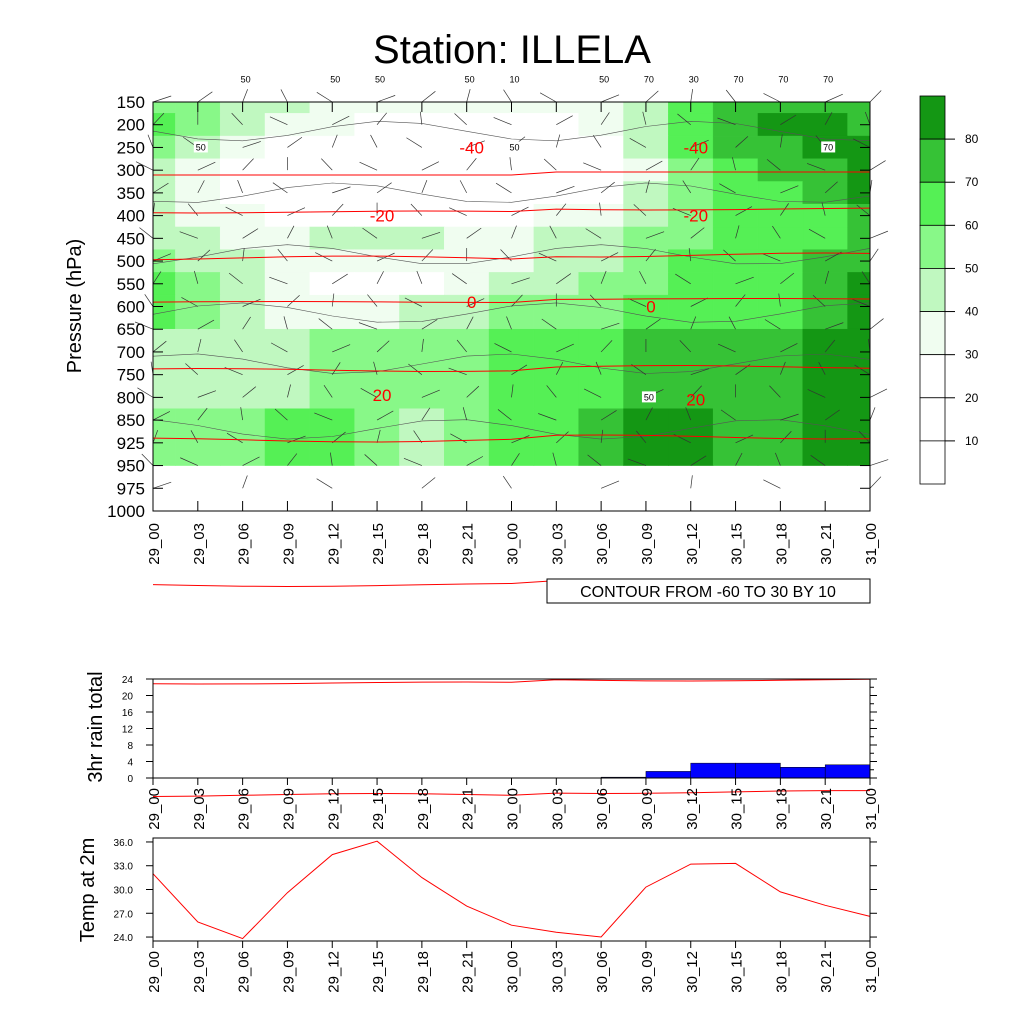 The image size is (1024, 1024). What do you see at coordinates (708, 592) in the screenshot?
I see `contour-info-text: CONTOUR FROM -60 TO 30 BY 10` at bounding box center [708, 592].